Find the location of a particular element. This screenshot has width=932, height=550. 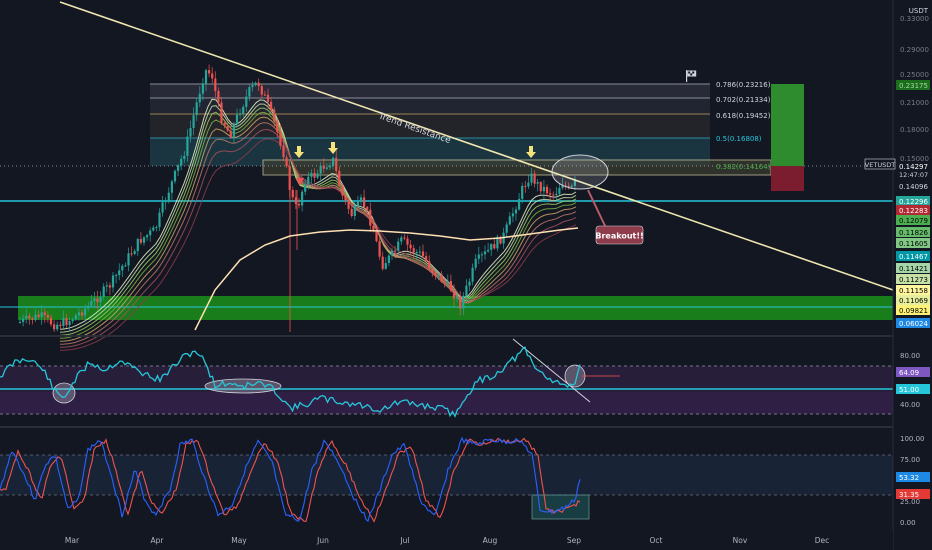

time-axis: Mar Apr May Jun Jul Aug Sep Oct Nov Dec is located at coordinates (446, 540).